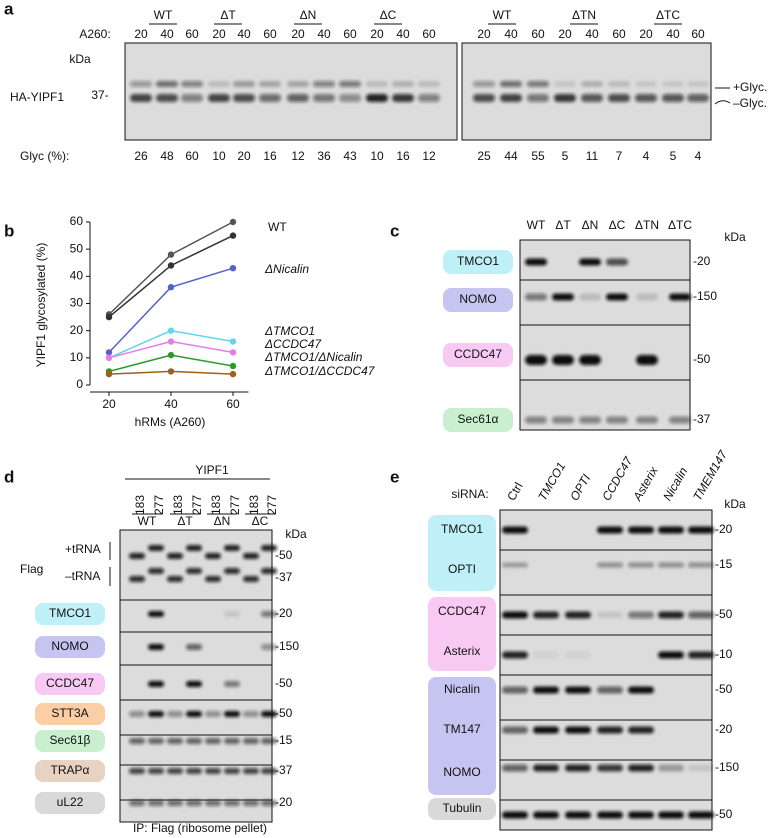  What do you see at coordinates (77, 357) in the screenshot?
I see `y-tick-label: 10` at bounding box center [77, 357].